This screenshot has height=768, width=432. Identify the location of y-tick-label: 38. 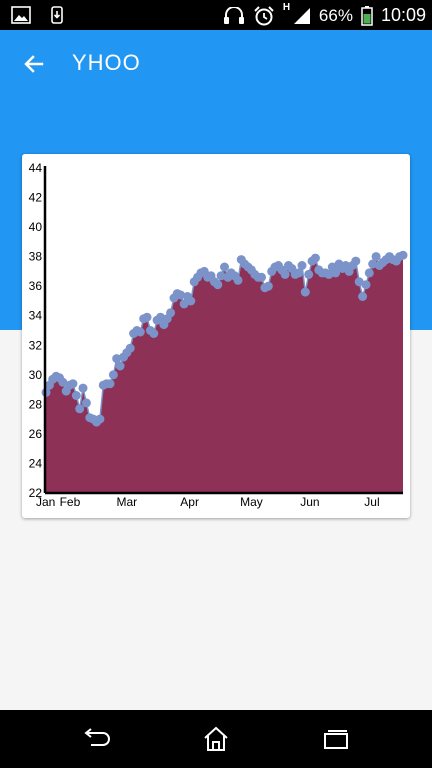
(36, 257).